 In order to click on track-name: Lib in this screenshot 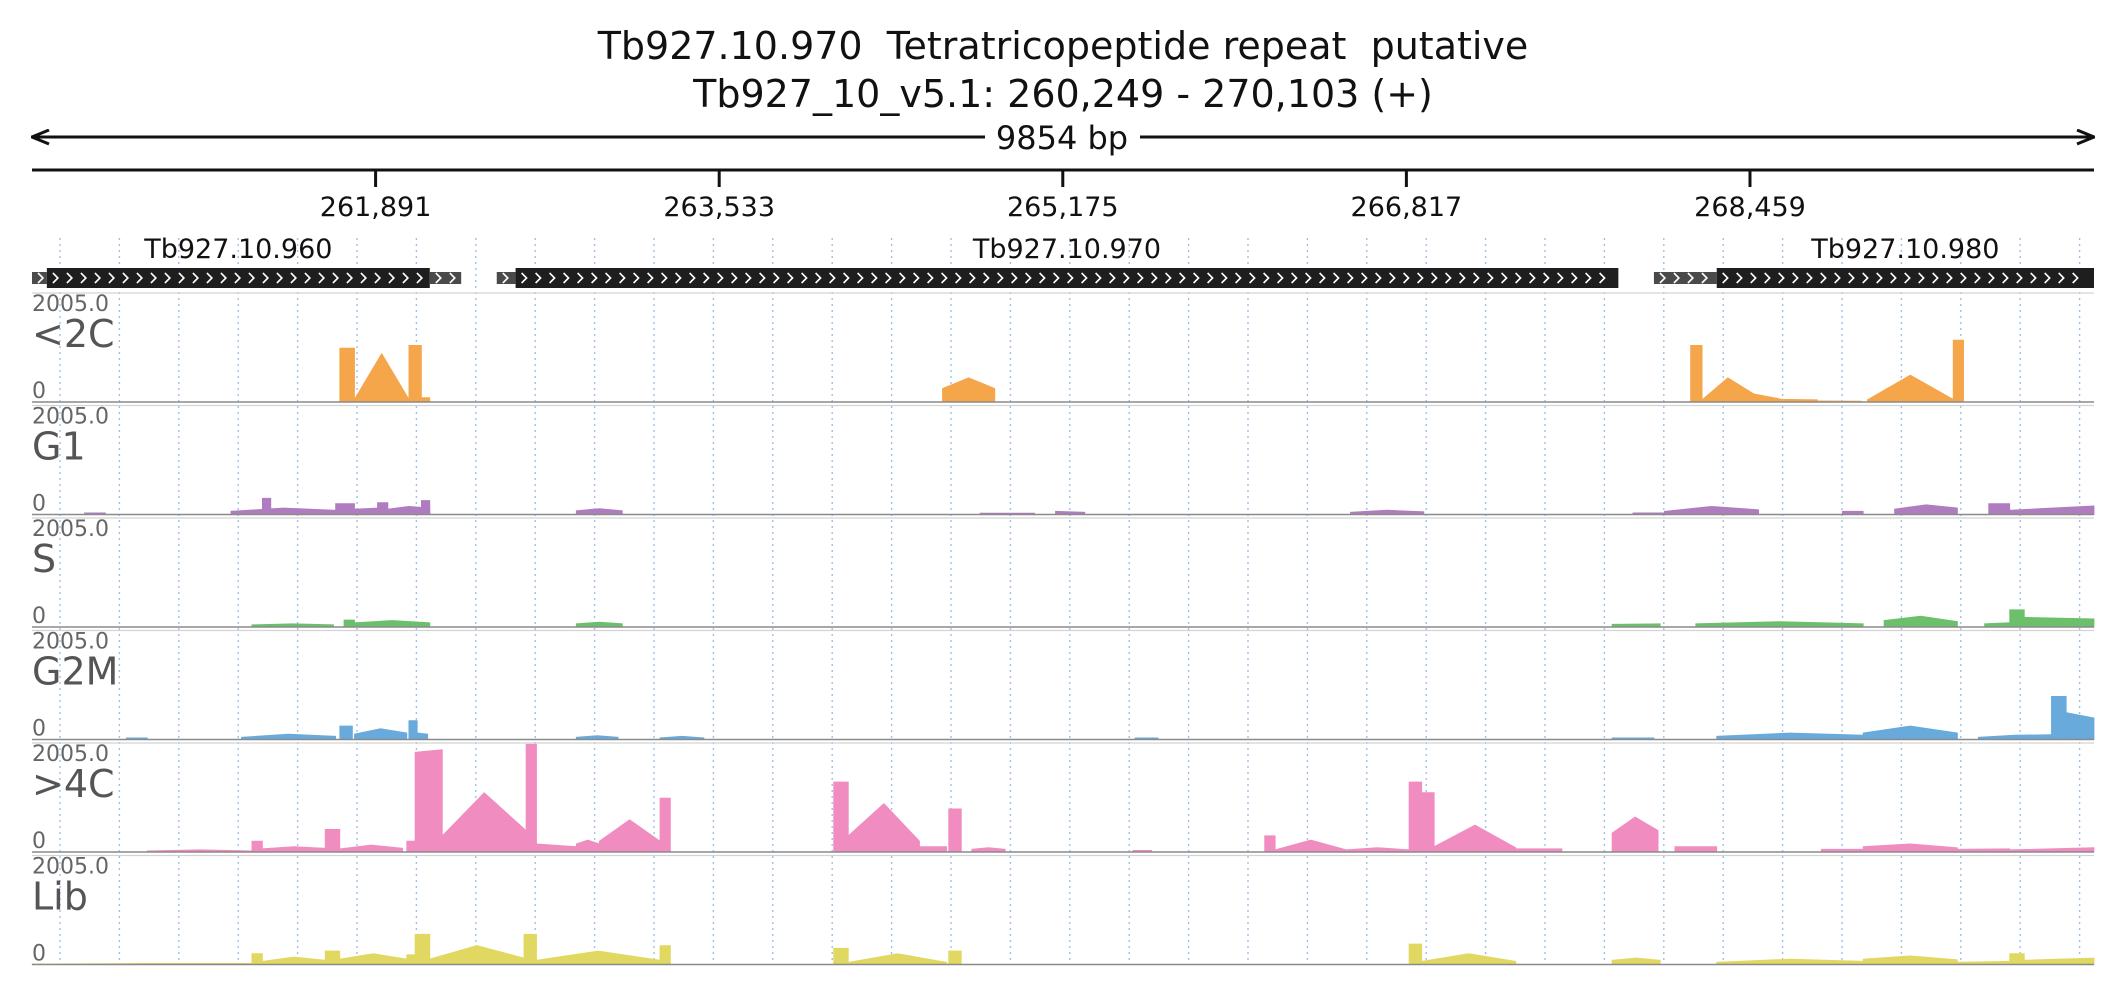, I will do `click(60, 897)`.